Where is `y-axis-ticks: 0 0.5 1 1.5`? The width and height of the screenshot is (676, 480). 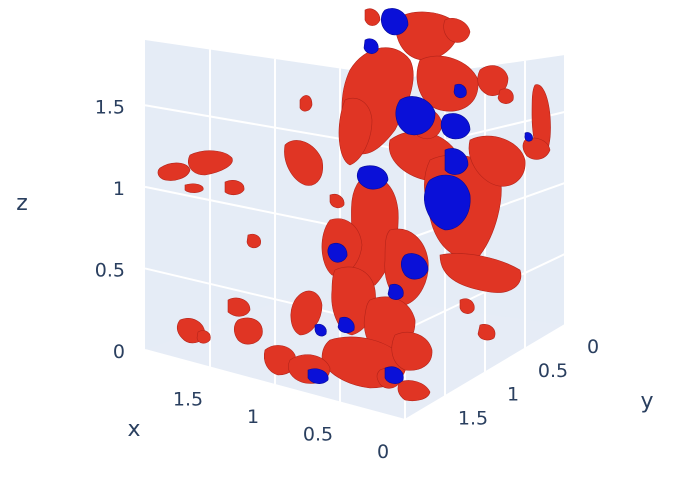
y-axis-ticks: 0 0.5 1 1.5 is located at coordinates (528, 382).